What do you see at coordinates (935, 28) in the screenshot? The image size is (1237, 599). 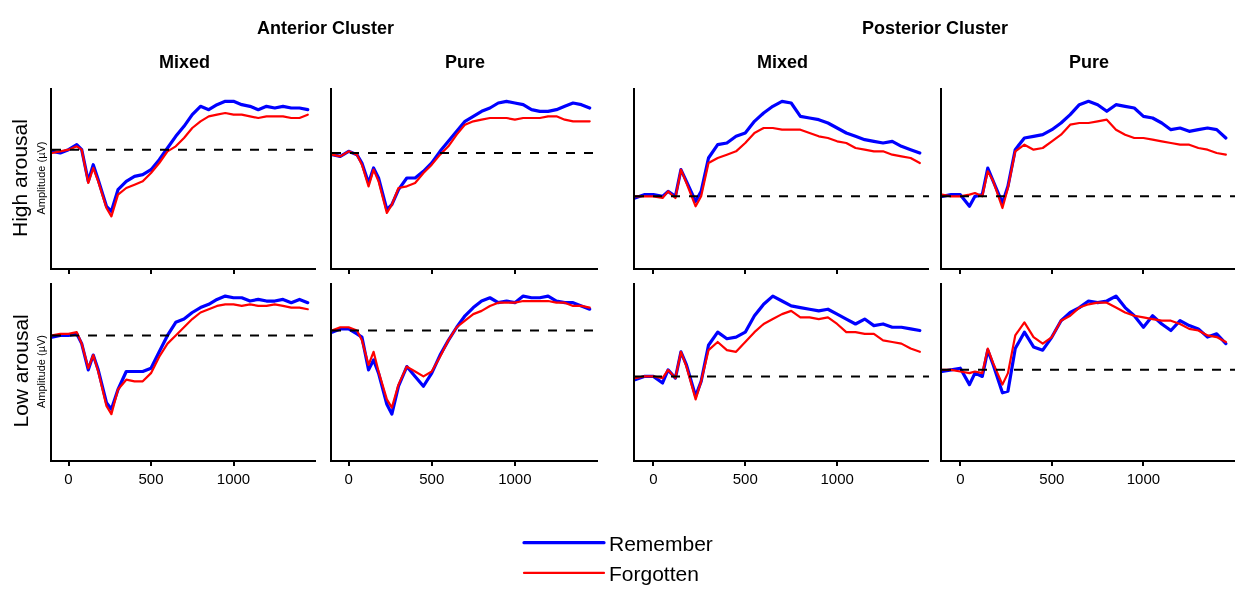 I see `chart-title: Posterior Cluster` at bounding box center [935, 28].